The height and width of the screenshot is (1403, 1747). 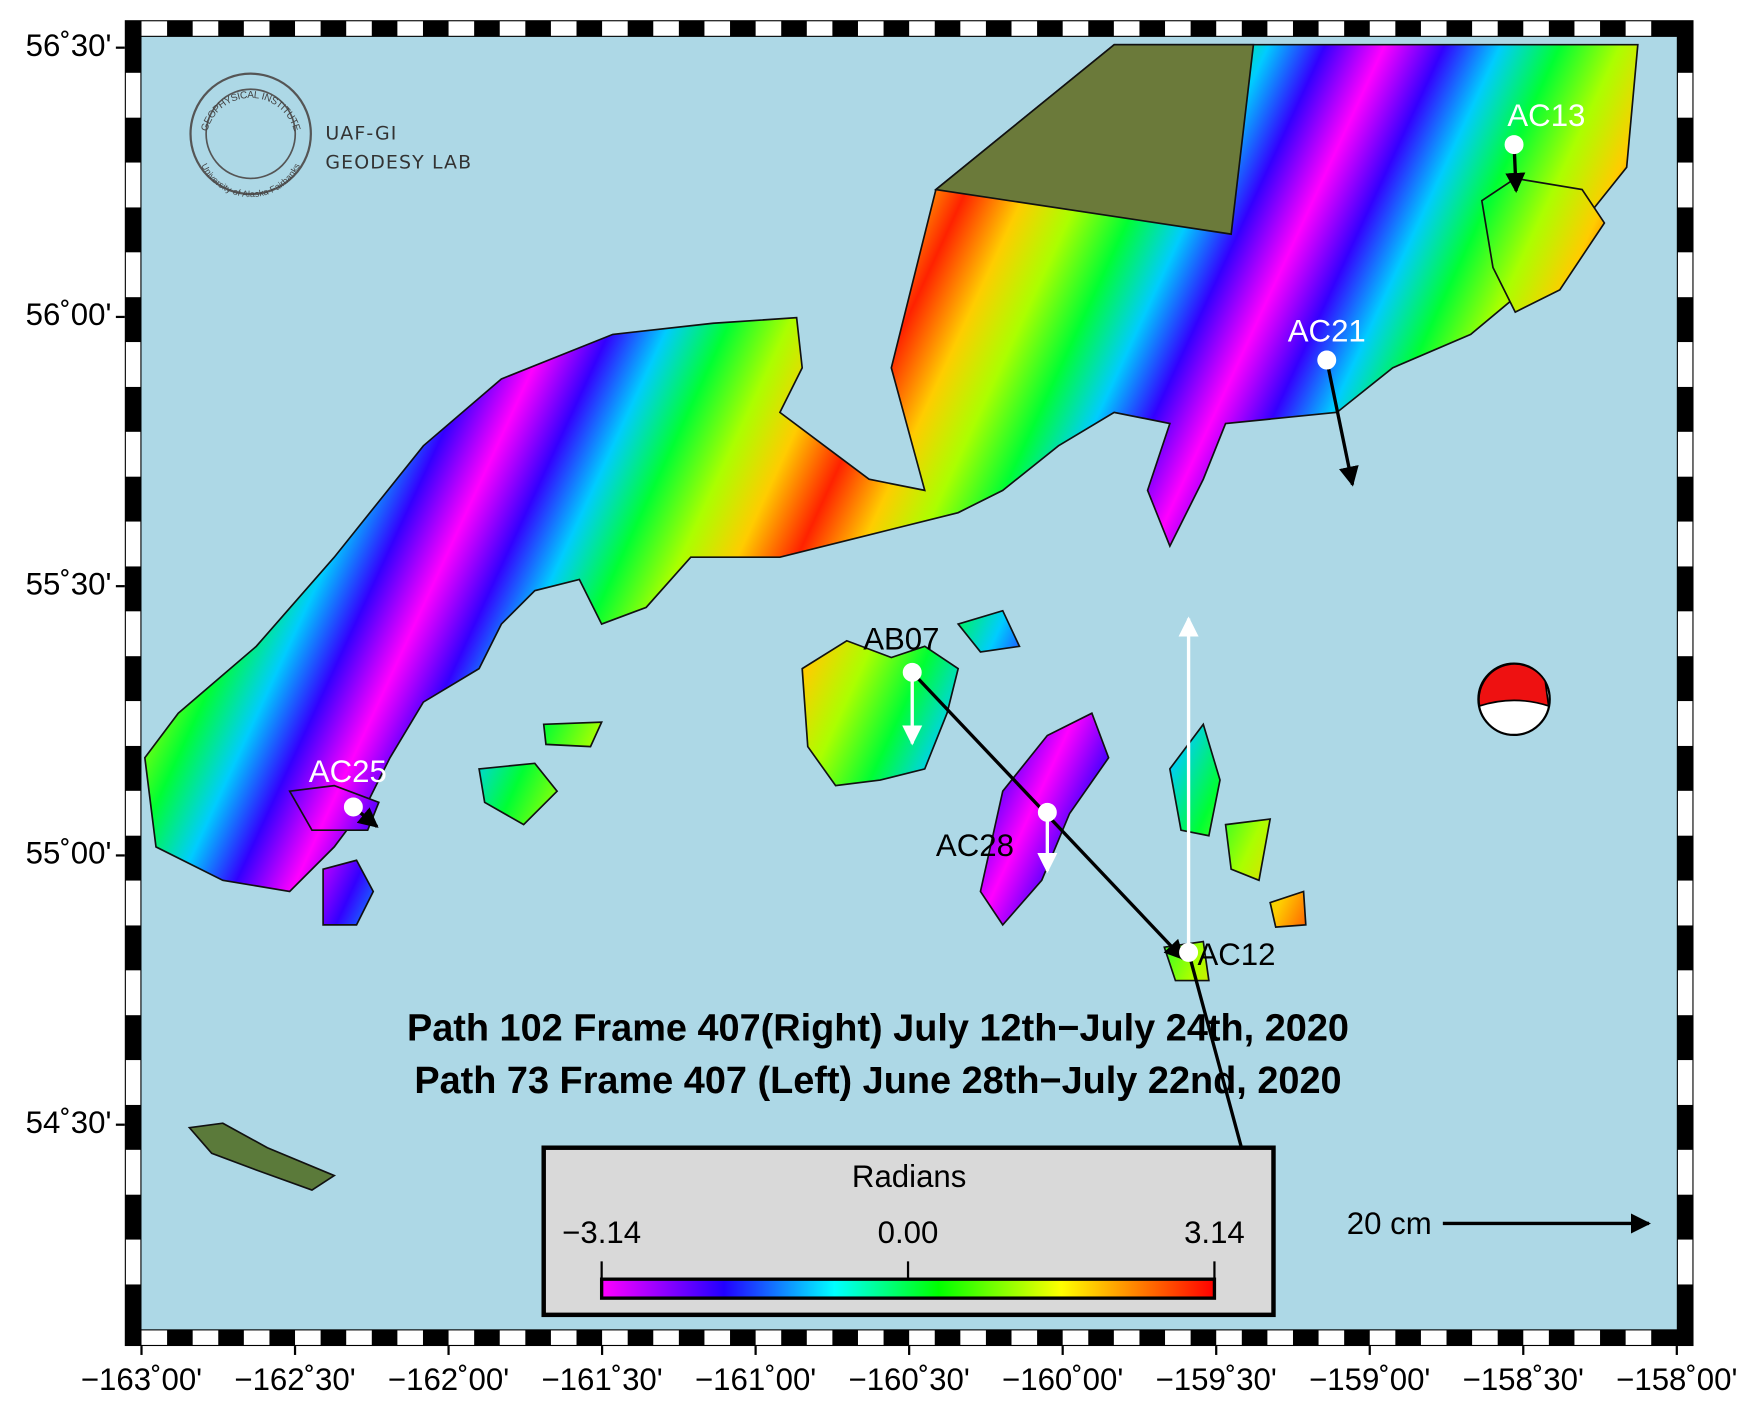 I want to click on colorbar-box: Radians, so click(x=908, y=1231).